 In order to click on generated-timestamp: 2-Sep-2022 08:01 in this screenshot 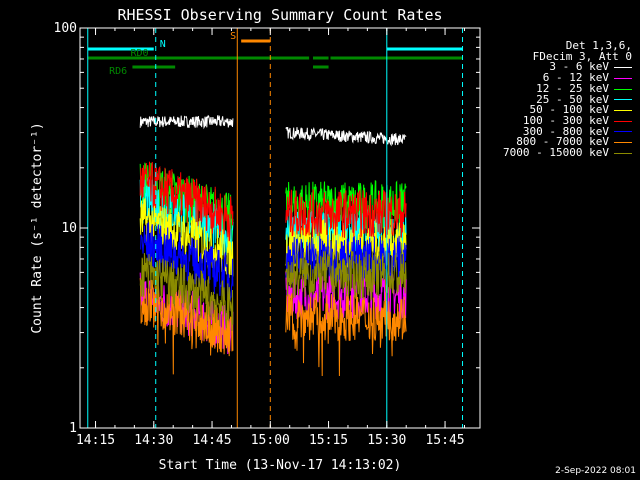, I will do `click(595, 471)`.